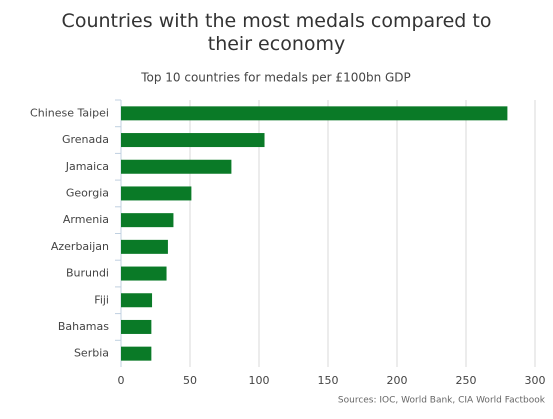  What do you see at coordinates (87, 166) in the screenshot?
I see `y-tick-label: Jamaica` at bounding box center [87, 166].